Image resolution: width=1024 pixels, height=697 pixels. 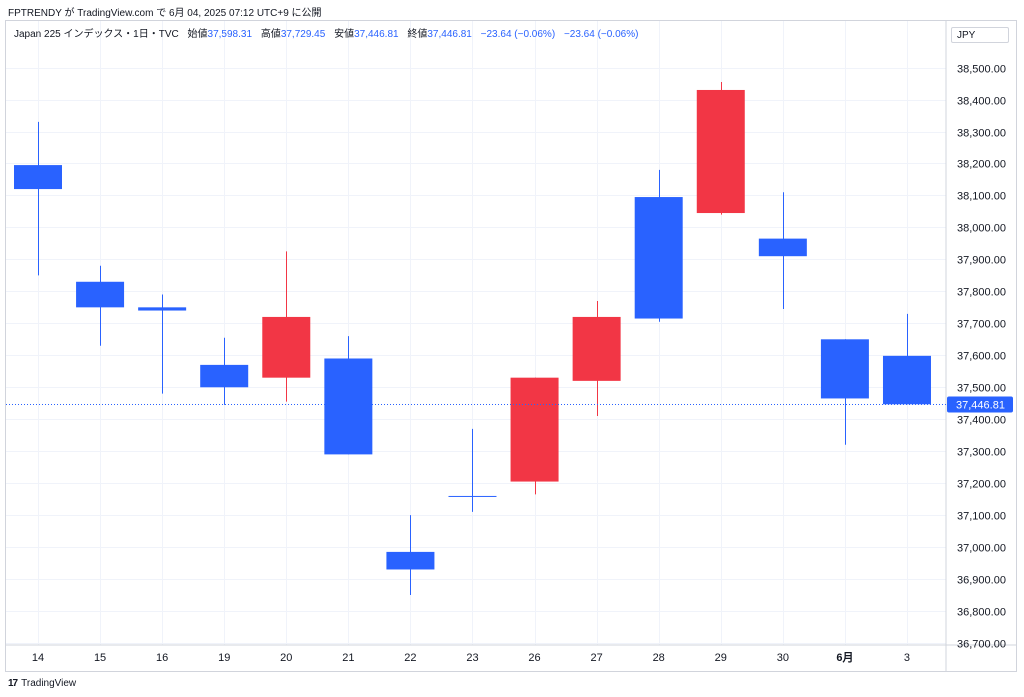 I want to click on y-tick-label: 36,800.00, so click(x=981, y=613).